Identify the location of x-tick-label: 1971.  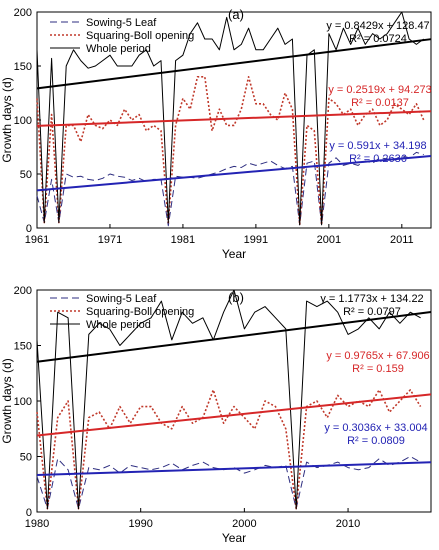
(110, 240).